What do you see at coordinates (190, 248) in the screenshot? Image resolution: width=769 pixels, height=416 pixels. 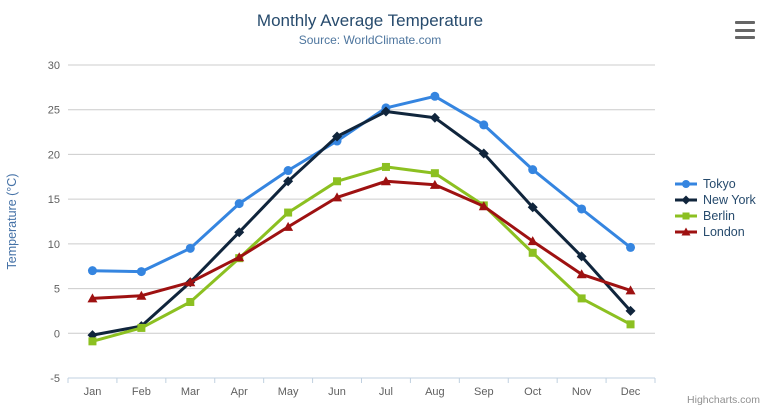 I see `point-tokyo-mar` at bounding box center [190, 248].